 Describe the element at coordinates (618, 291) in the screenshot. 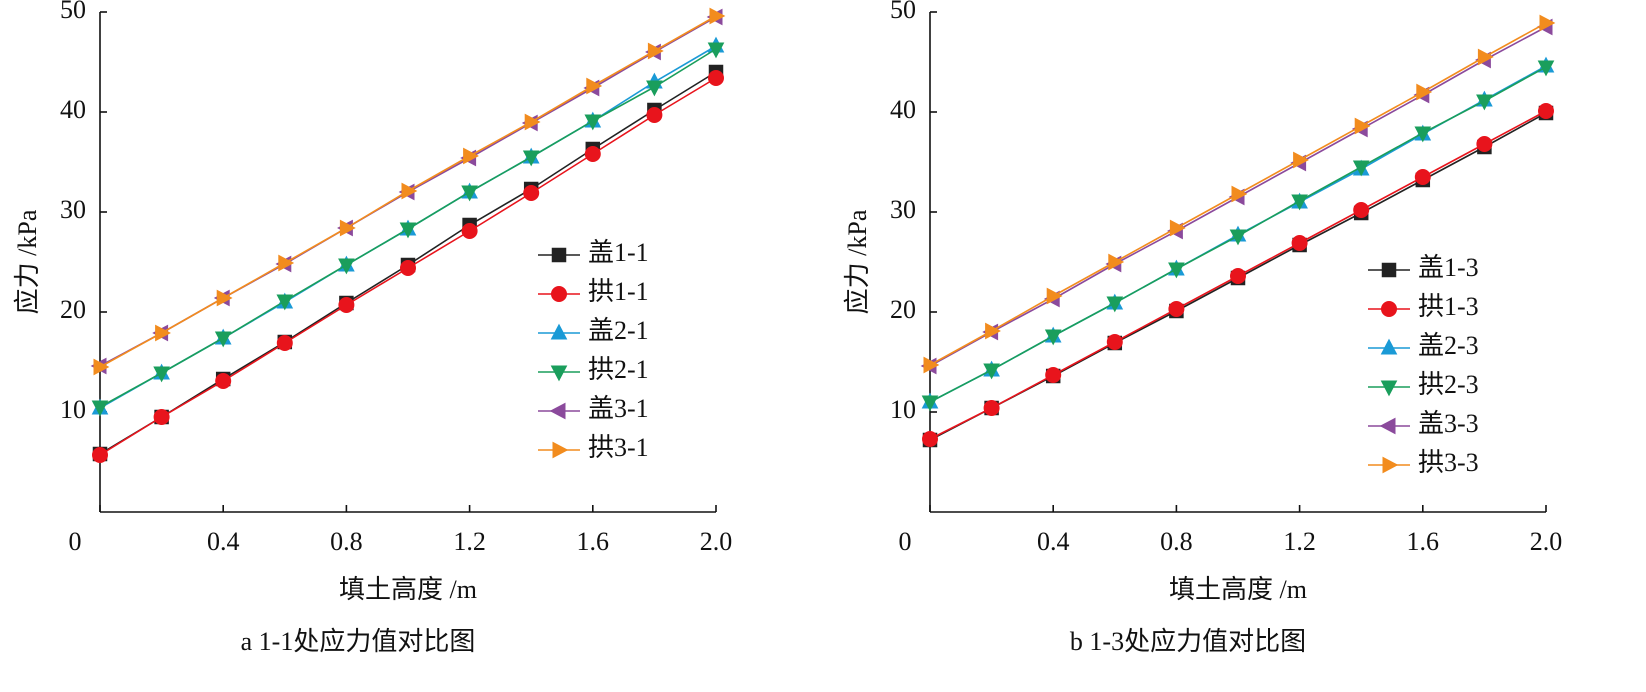

I see `legend-label: 拱1-1` at that location.